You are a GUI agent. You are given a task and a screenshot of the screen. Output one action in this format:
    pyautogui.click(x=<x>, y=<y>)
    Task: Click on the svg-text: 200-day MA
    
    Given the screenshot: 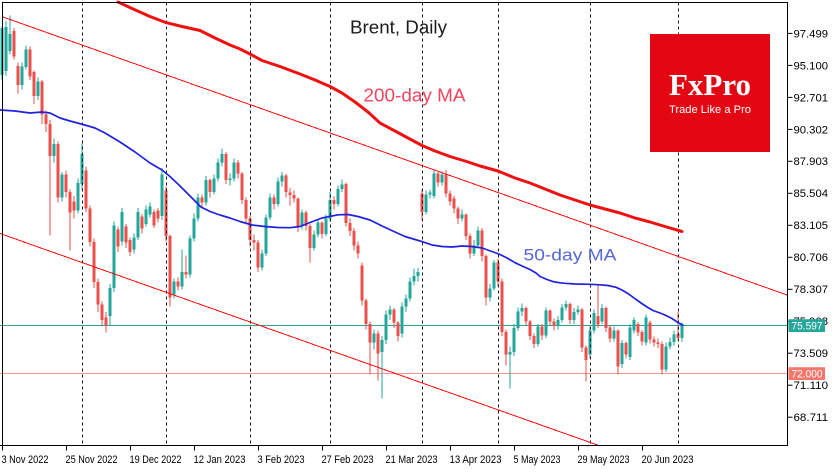 What is the action you would take?
    pyautogui.click(x=415, y=96)
    